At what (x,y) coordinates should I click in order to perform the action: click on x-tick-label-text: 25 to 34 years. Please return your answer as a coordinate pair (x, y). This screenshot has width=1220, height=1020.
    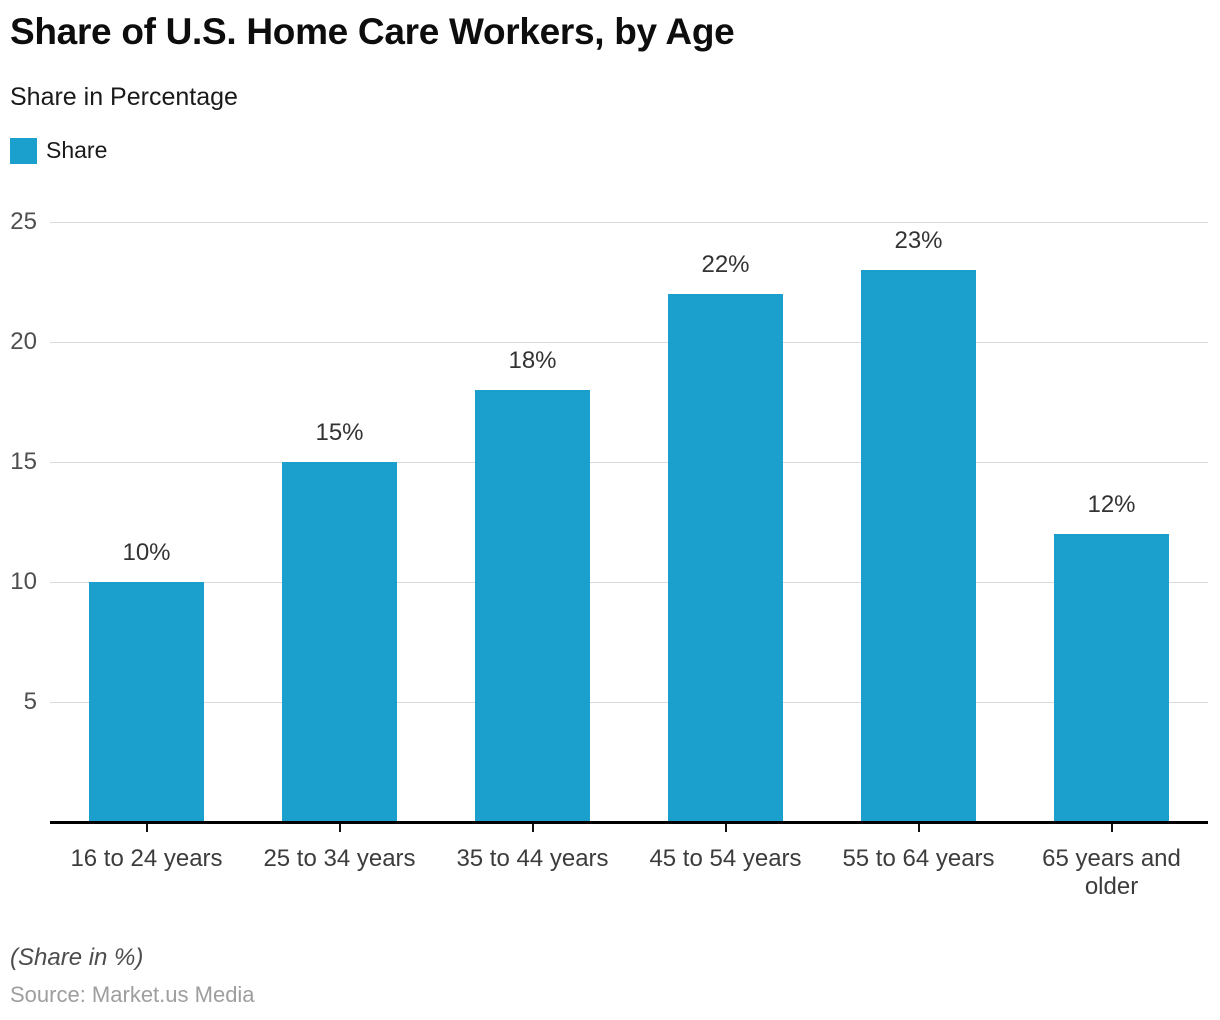
    Looking at the image, I should click on (339, 858).